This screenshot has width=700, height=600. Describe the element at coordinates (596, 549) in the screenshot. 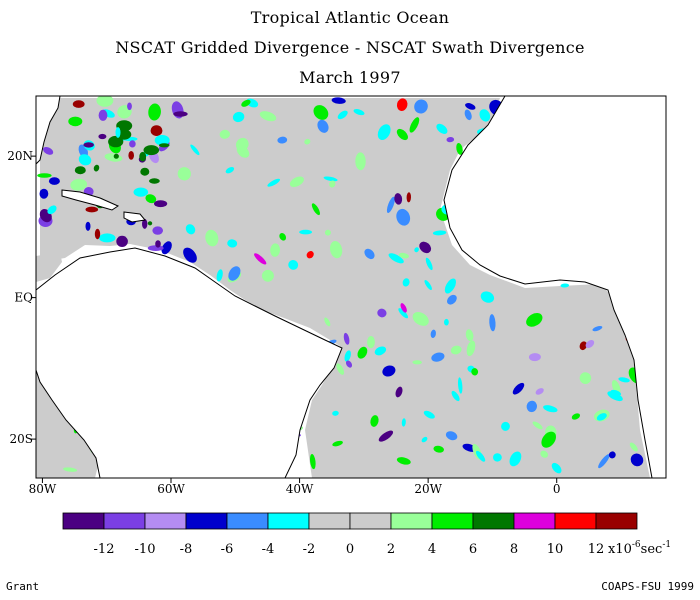

I see `colorbar-tick-label: 12` at that location.